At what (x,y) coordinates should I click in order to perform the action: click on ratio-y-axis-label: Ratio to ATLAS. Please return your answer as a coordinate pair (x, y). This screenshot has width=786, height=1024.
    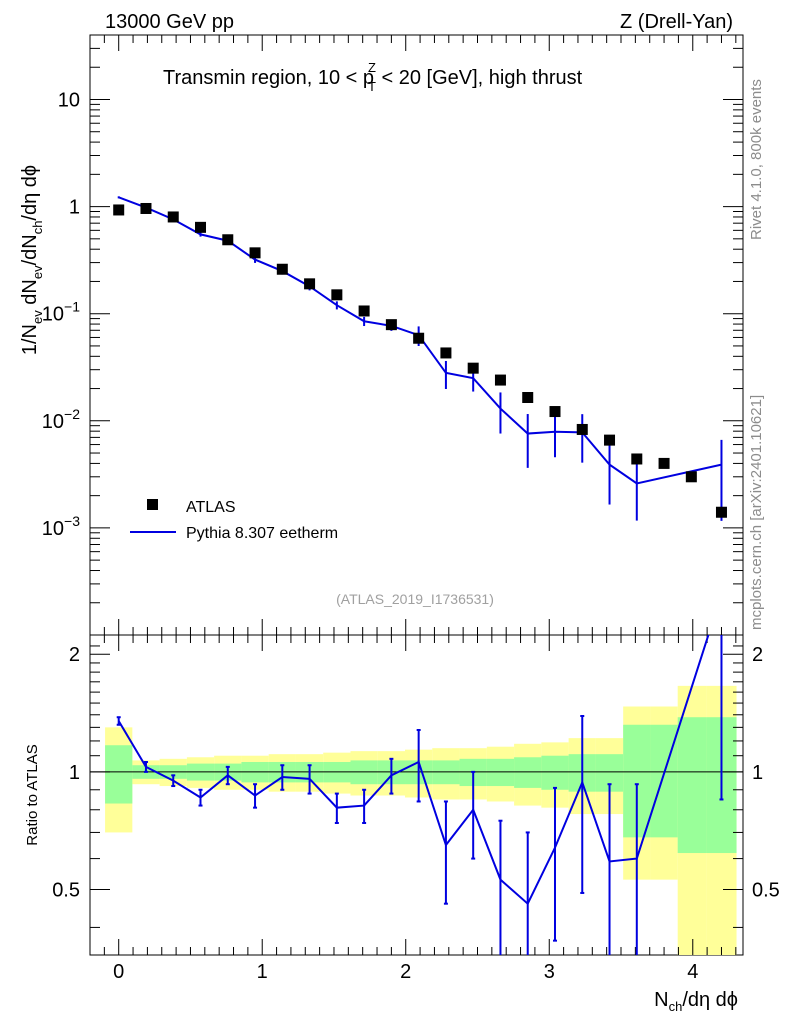
    Looking at the image, I should click on (32, 794).